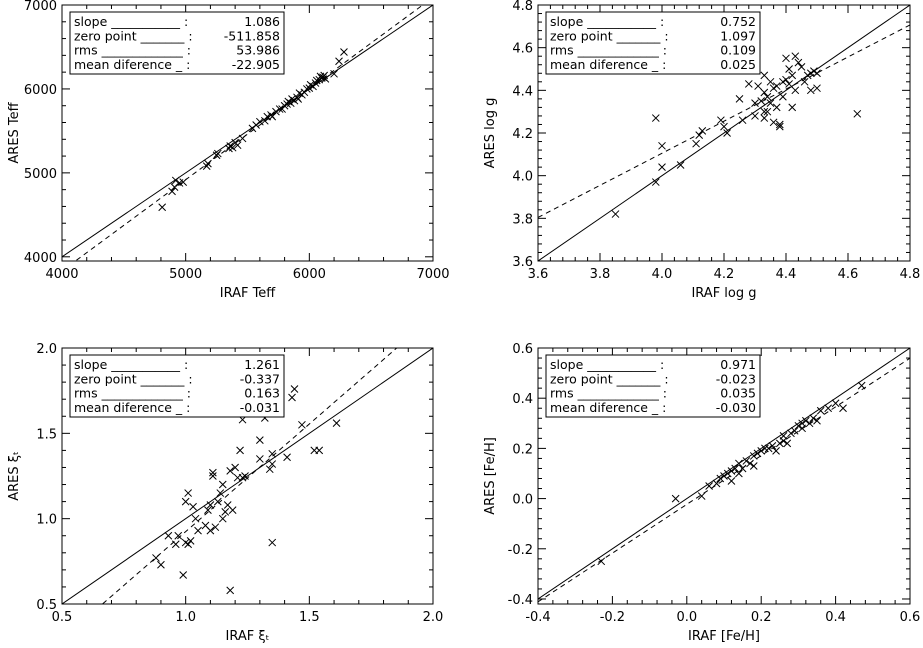  Describe the element at coordinates (260, 378) in the screenshot. I see `stats-value: -0.337` at that location.